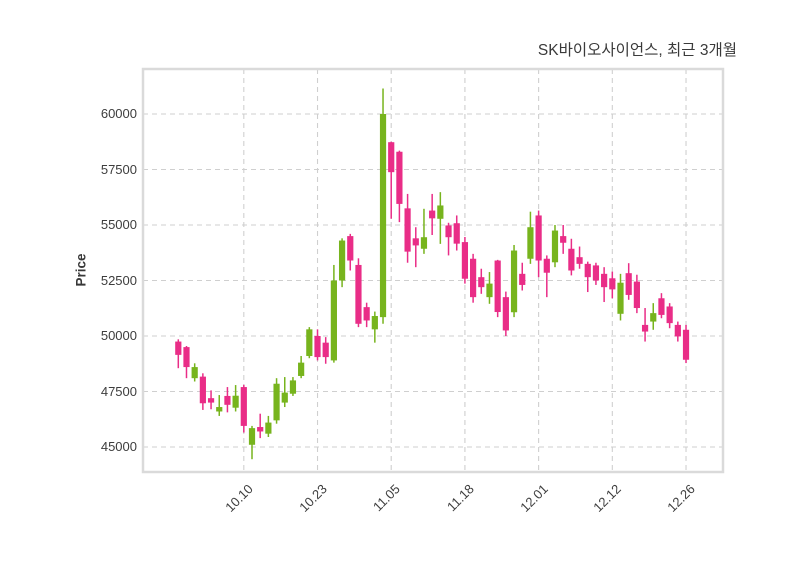 The width and height of the screenshot is (800, 575). What do you see at coordinates (118, 169) in the screenshot?
I see `y-tick-label: 57500` at bounding box center [118, 169].